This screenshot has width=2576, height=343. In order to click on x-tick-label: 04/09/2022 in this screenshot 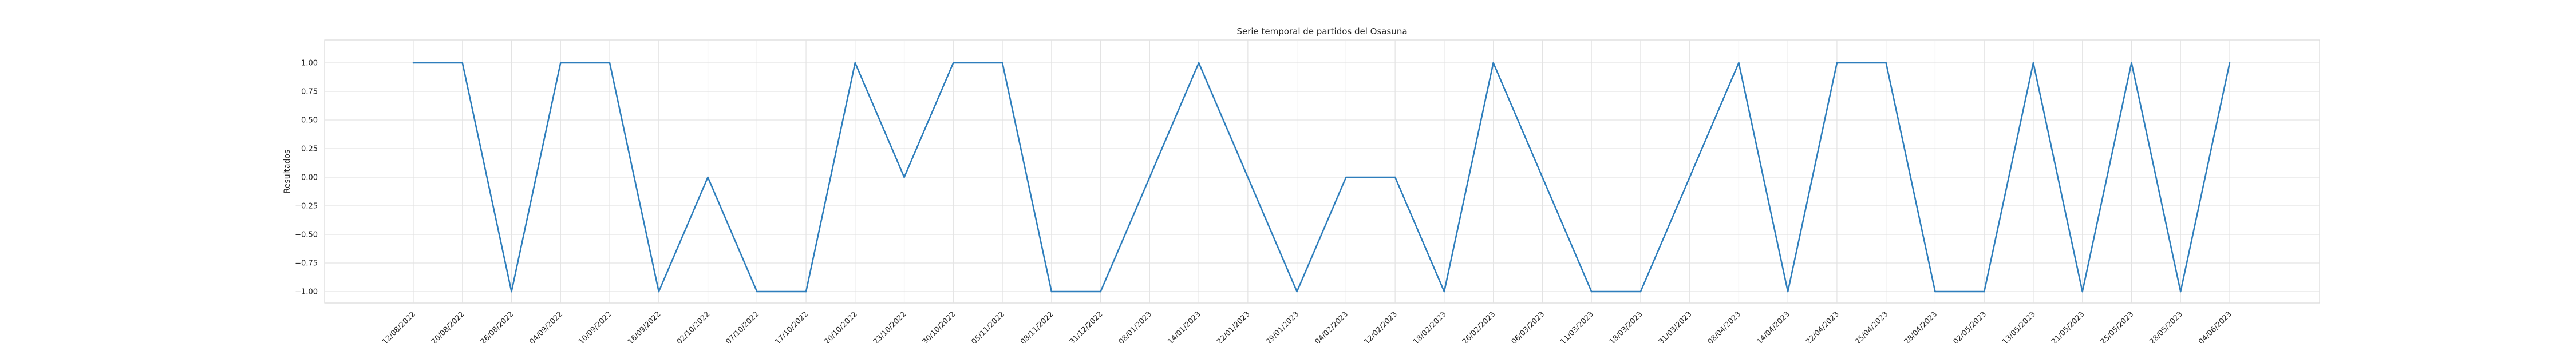, I will do `click(546, 326)`.